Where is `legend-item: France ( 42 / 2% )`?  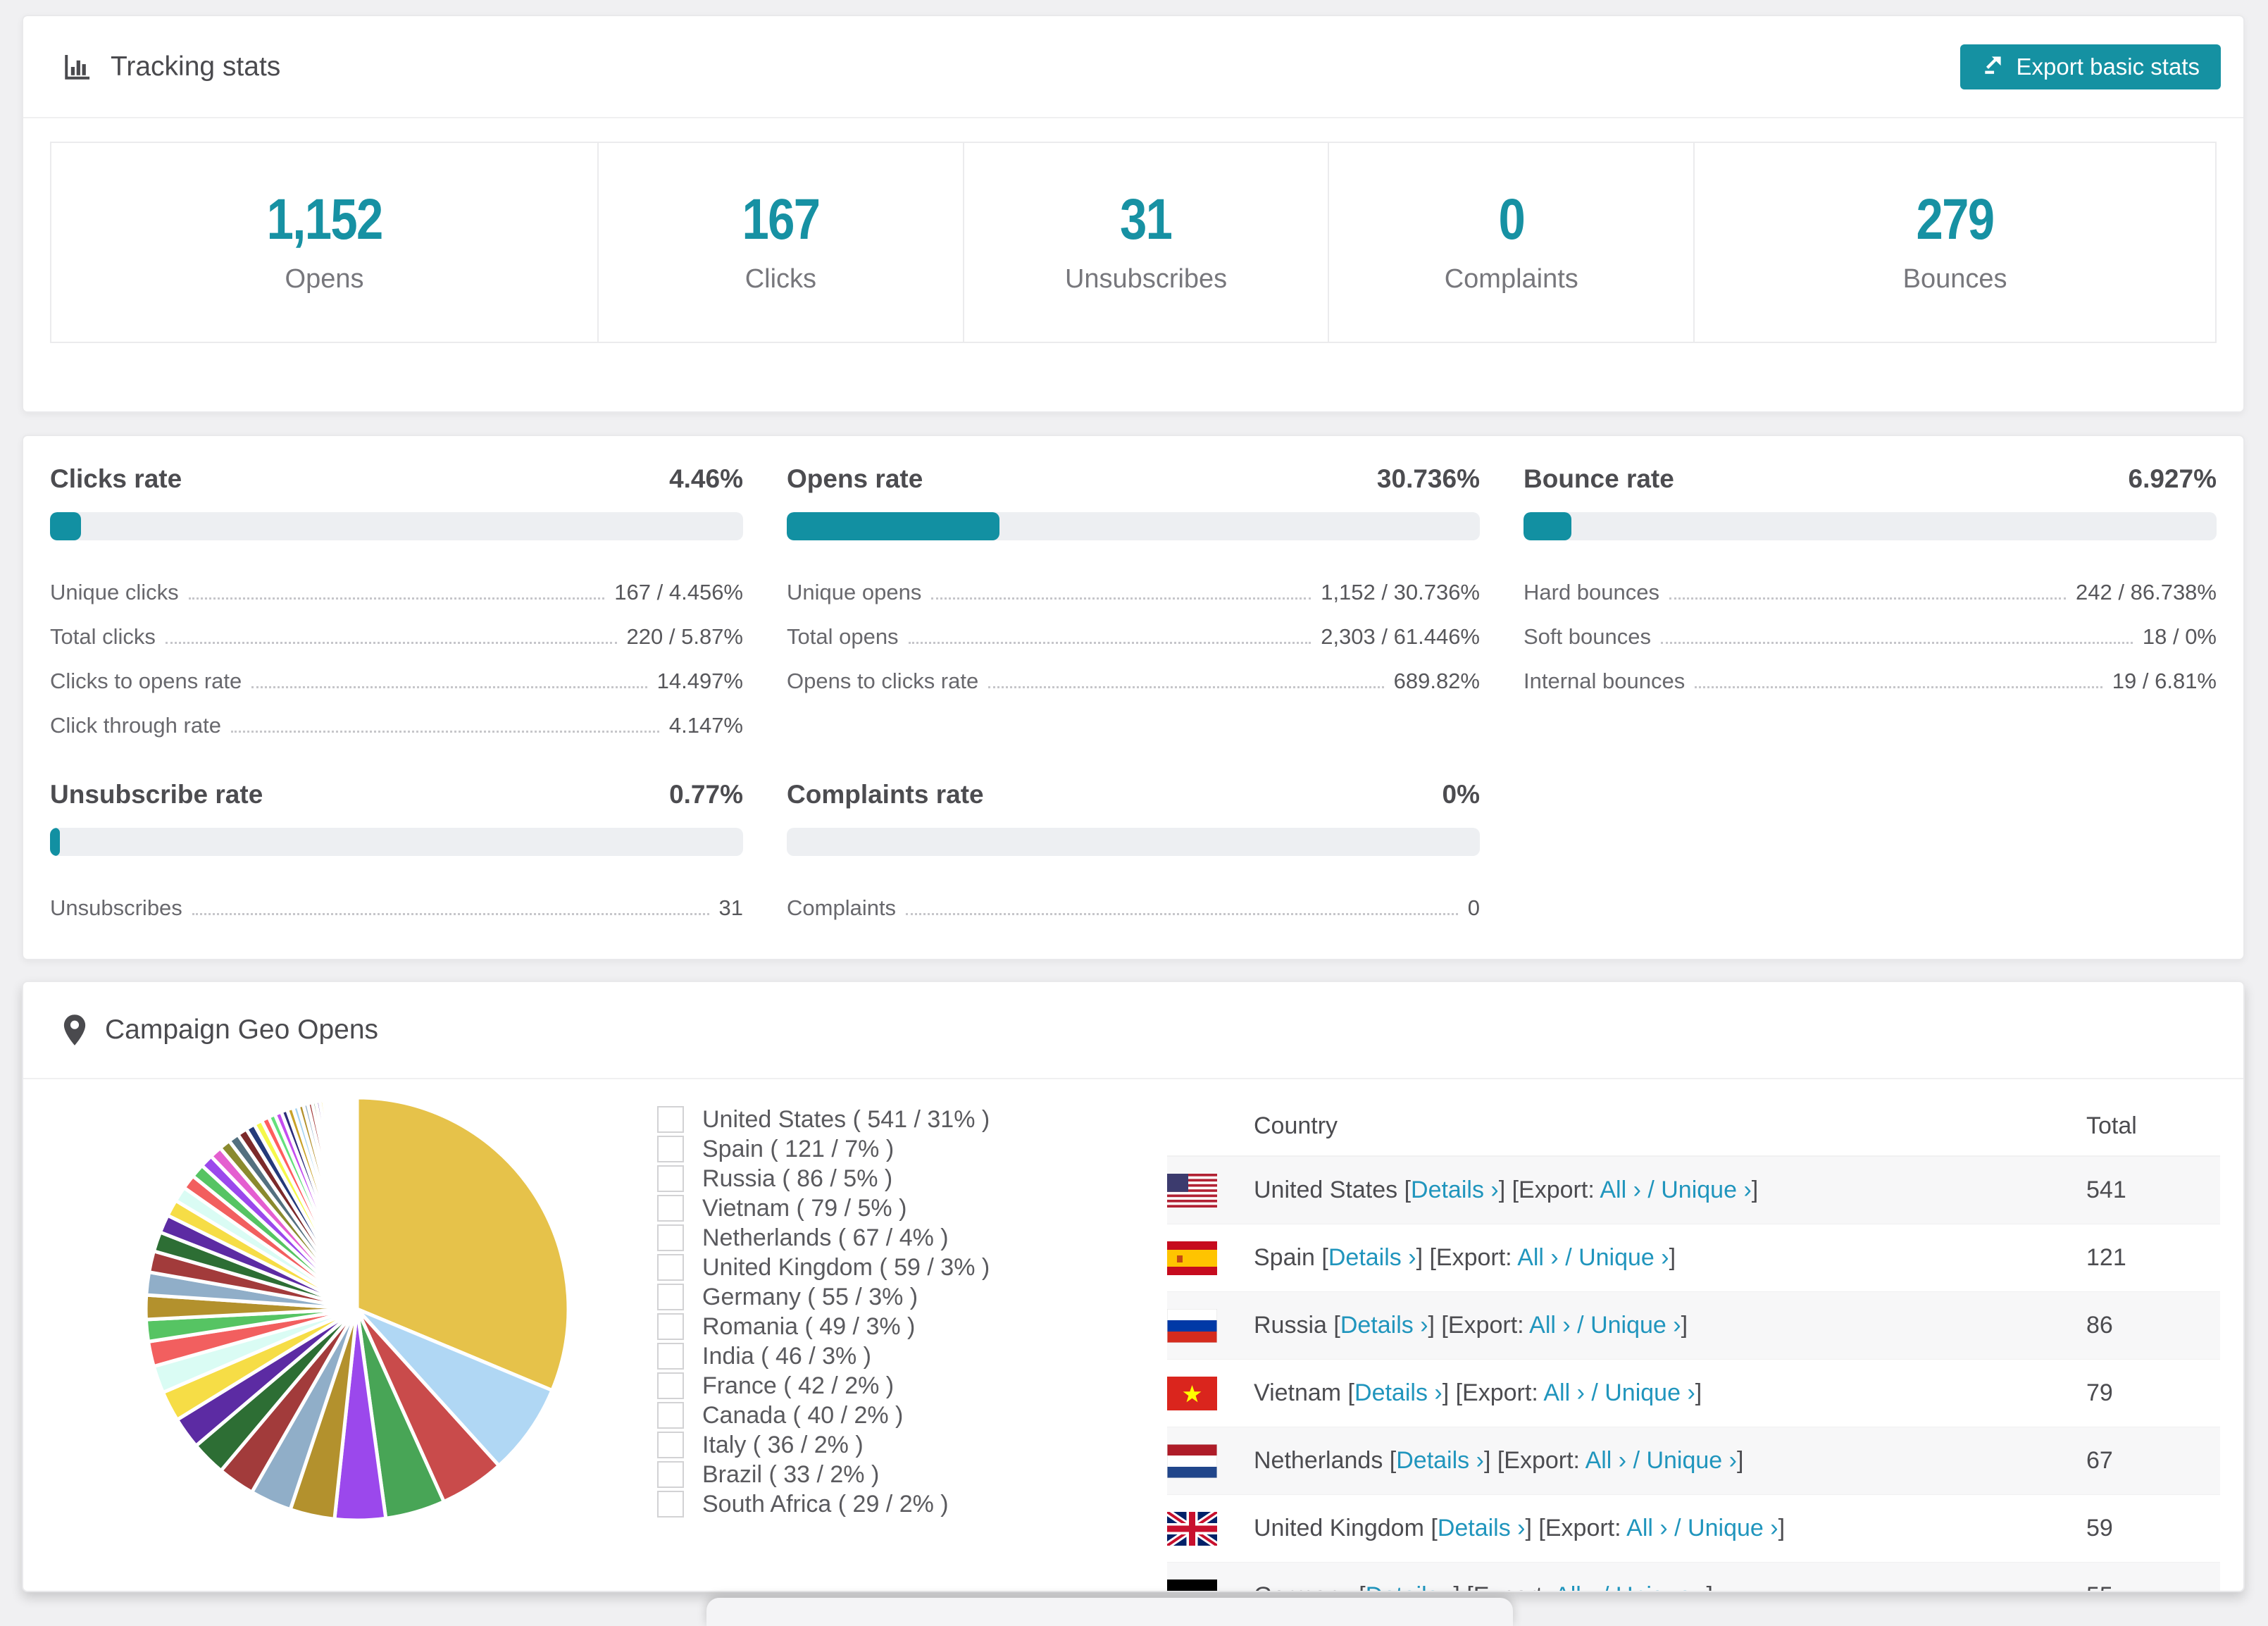 legend-item: France ( 42 / 2% ) is located at coordinates (824, 1386).